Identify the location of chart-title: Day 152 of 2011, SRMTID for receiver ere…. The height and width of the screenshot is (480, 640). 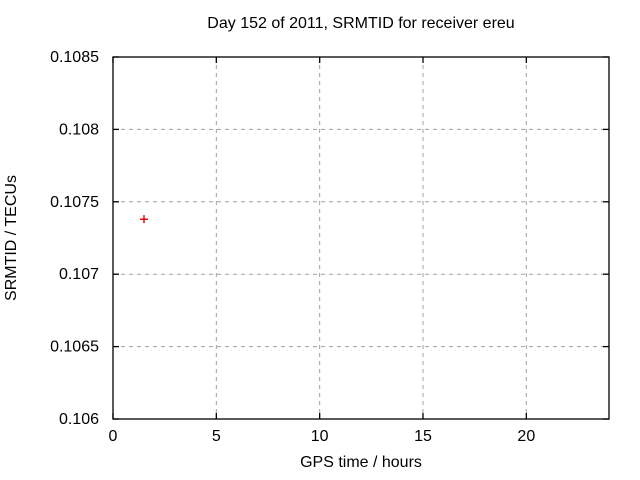
(361, 23).